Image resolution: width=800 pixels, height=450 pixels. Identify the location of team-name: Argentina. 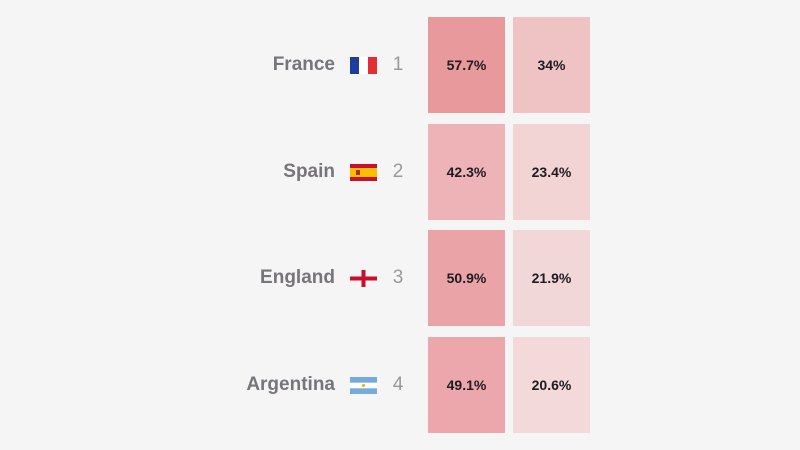
(290, 384).